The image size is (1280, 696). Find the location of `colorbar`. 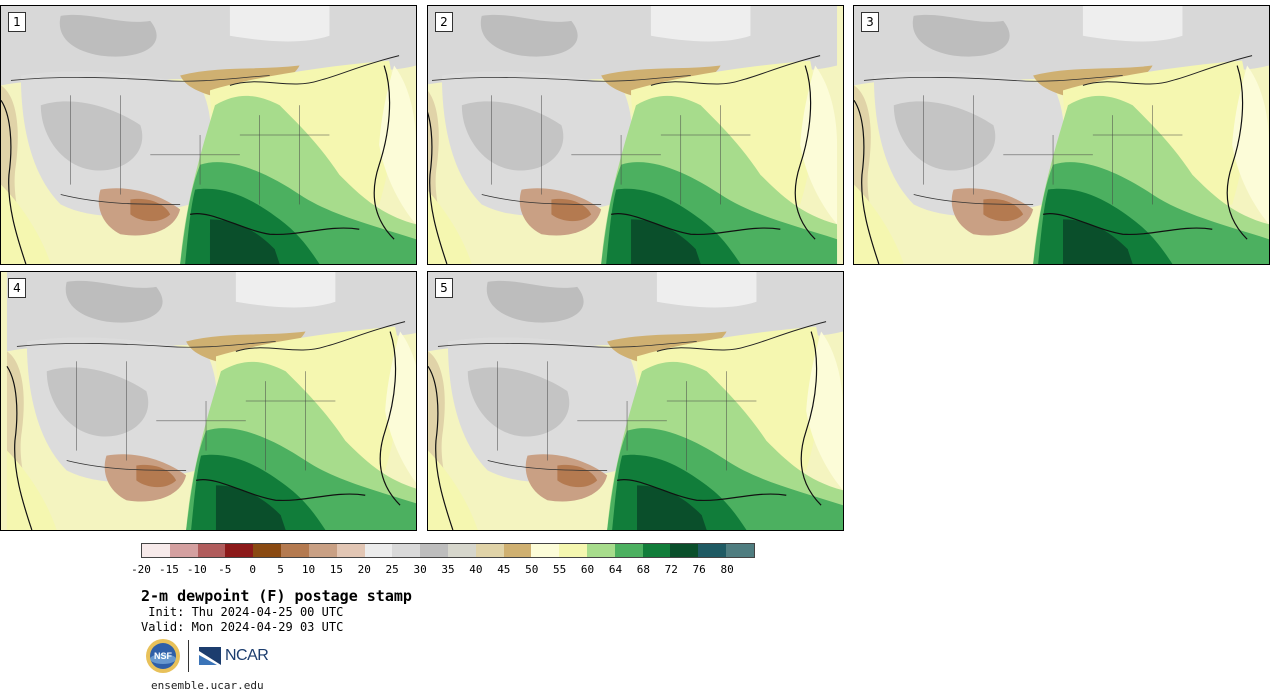

colorbar is located at coordinates (448, 550).